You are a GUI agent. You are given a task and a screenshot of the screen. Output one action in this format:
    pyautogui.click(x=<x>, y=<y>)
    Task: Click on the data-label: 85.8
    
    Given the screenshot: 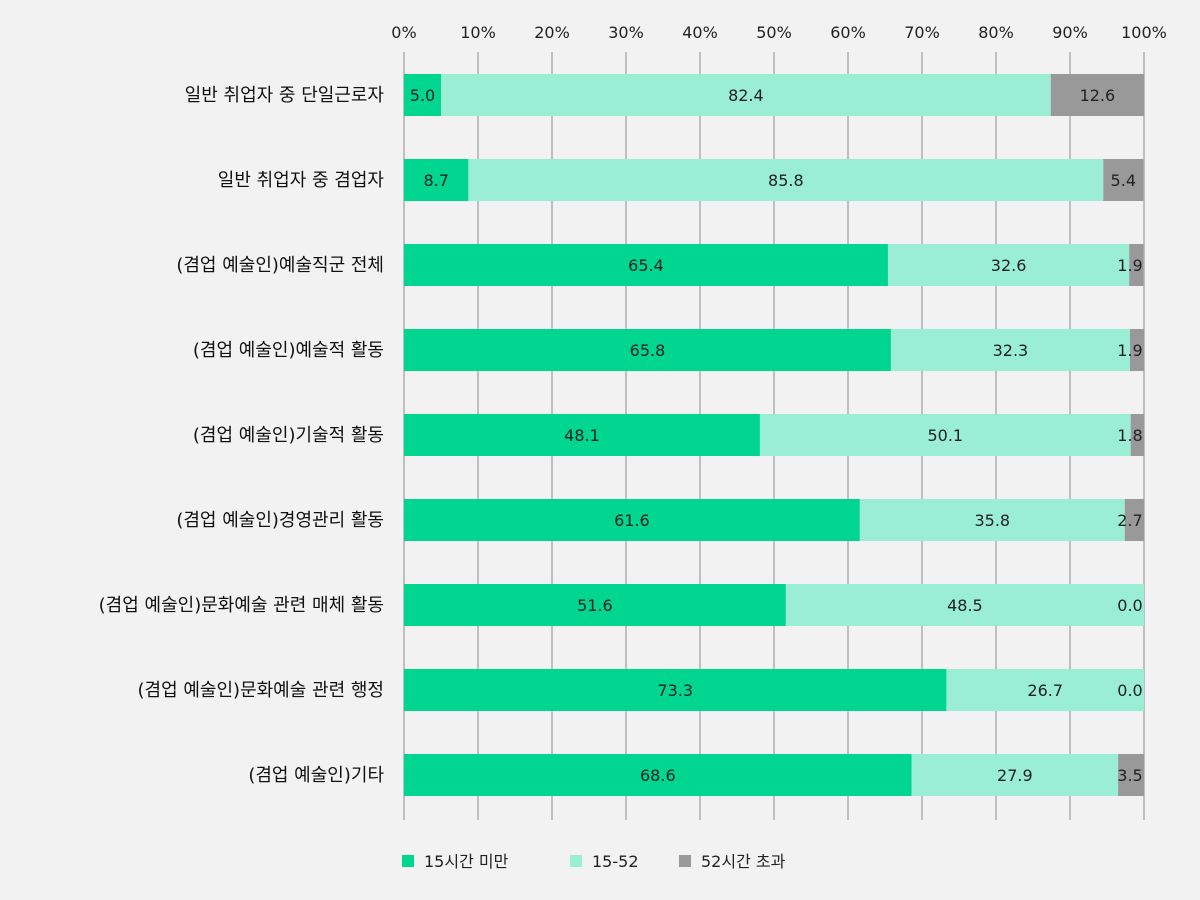 What is the action you would take?
    pyautogui.click(x=786, y=180)
    